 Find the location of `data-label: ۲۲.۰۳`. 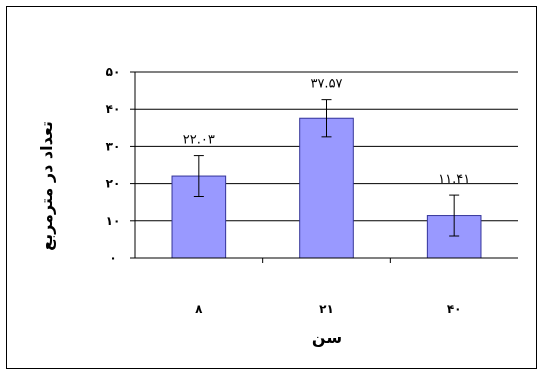

data-label: ۲۲.۰۳ is located at coordinates (199, 140).